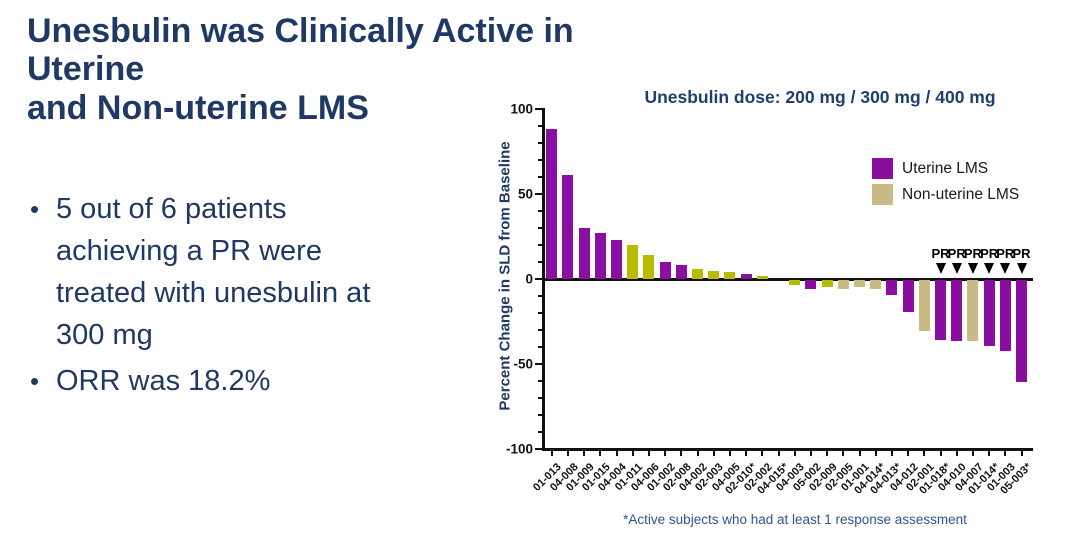 The image size is (1080, 542). Describe the element at coordinates (525, 194) in the screenshot. I see `y-tick-label: 50` at that location.